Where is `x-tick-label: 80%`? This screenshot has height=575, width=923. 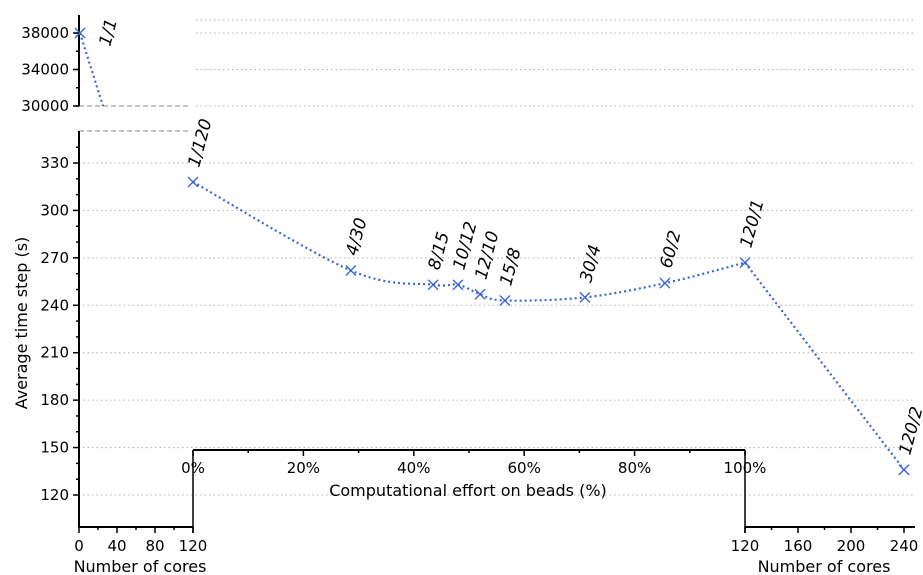 x-tick-label: 80% is located at coordinates (634, 468).